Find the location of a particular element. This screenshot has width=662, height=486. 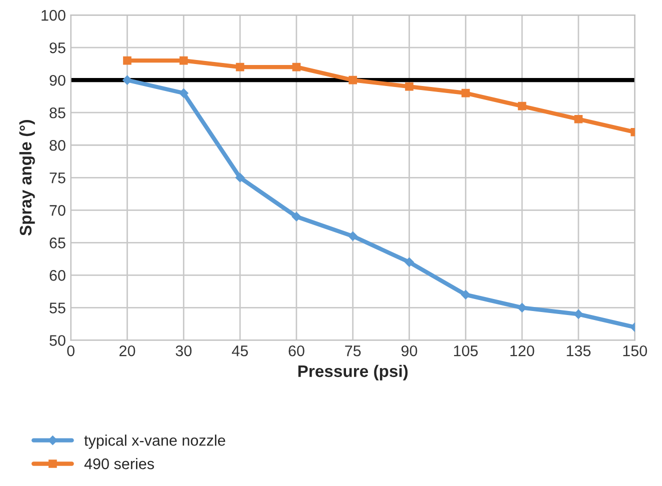

x-tick-label: 45 is located at coordinates (240, 351).